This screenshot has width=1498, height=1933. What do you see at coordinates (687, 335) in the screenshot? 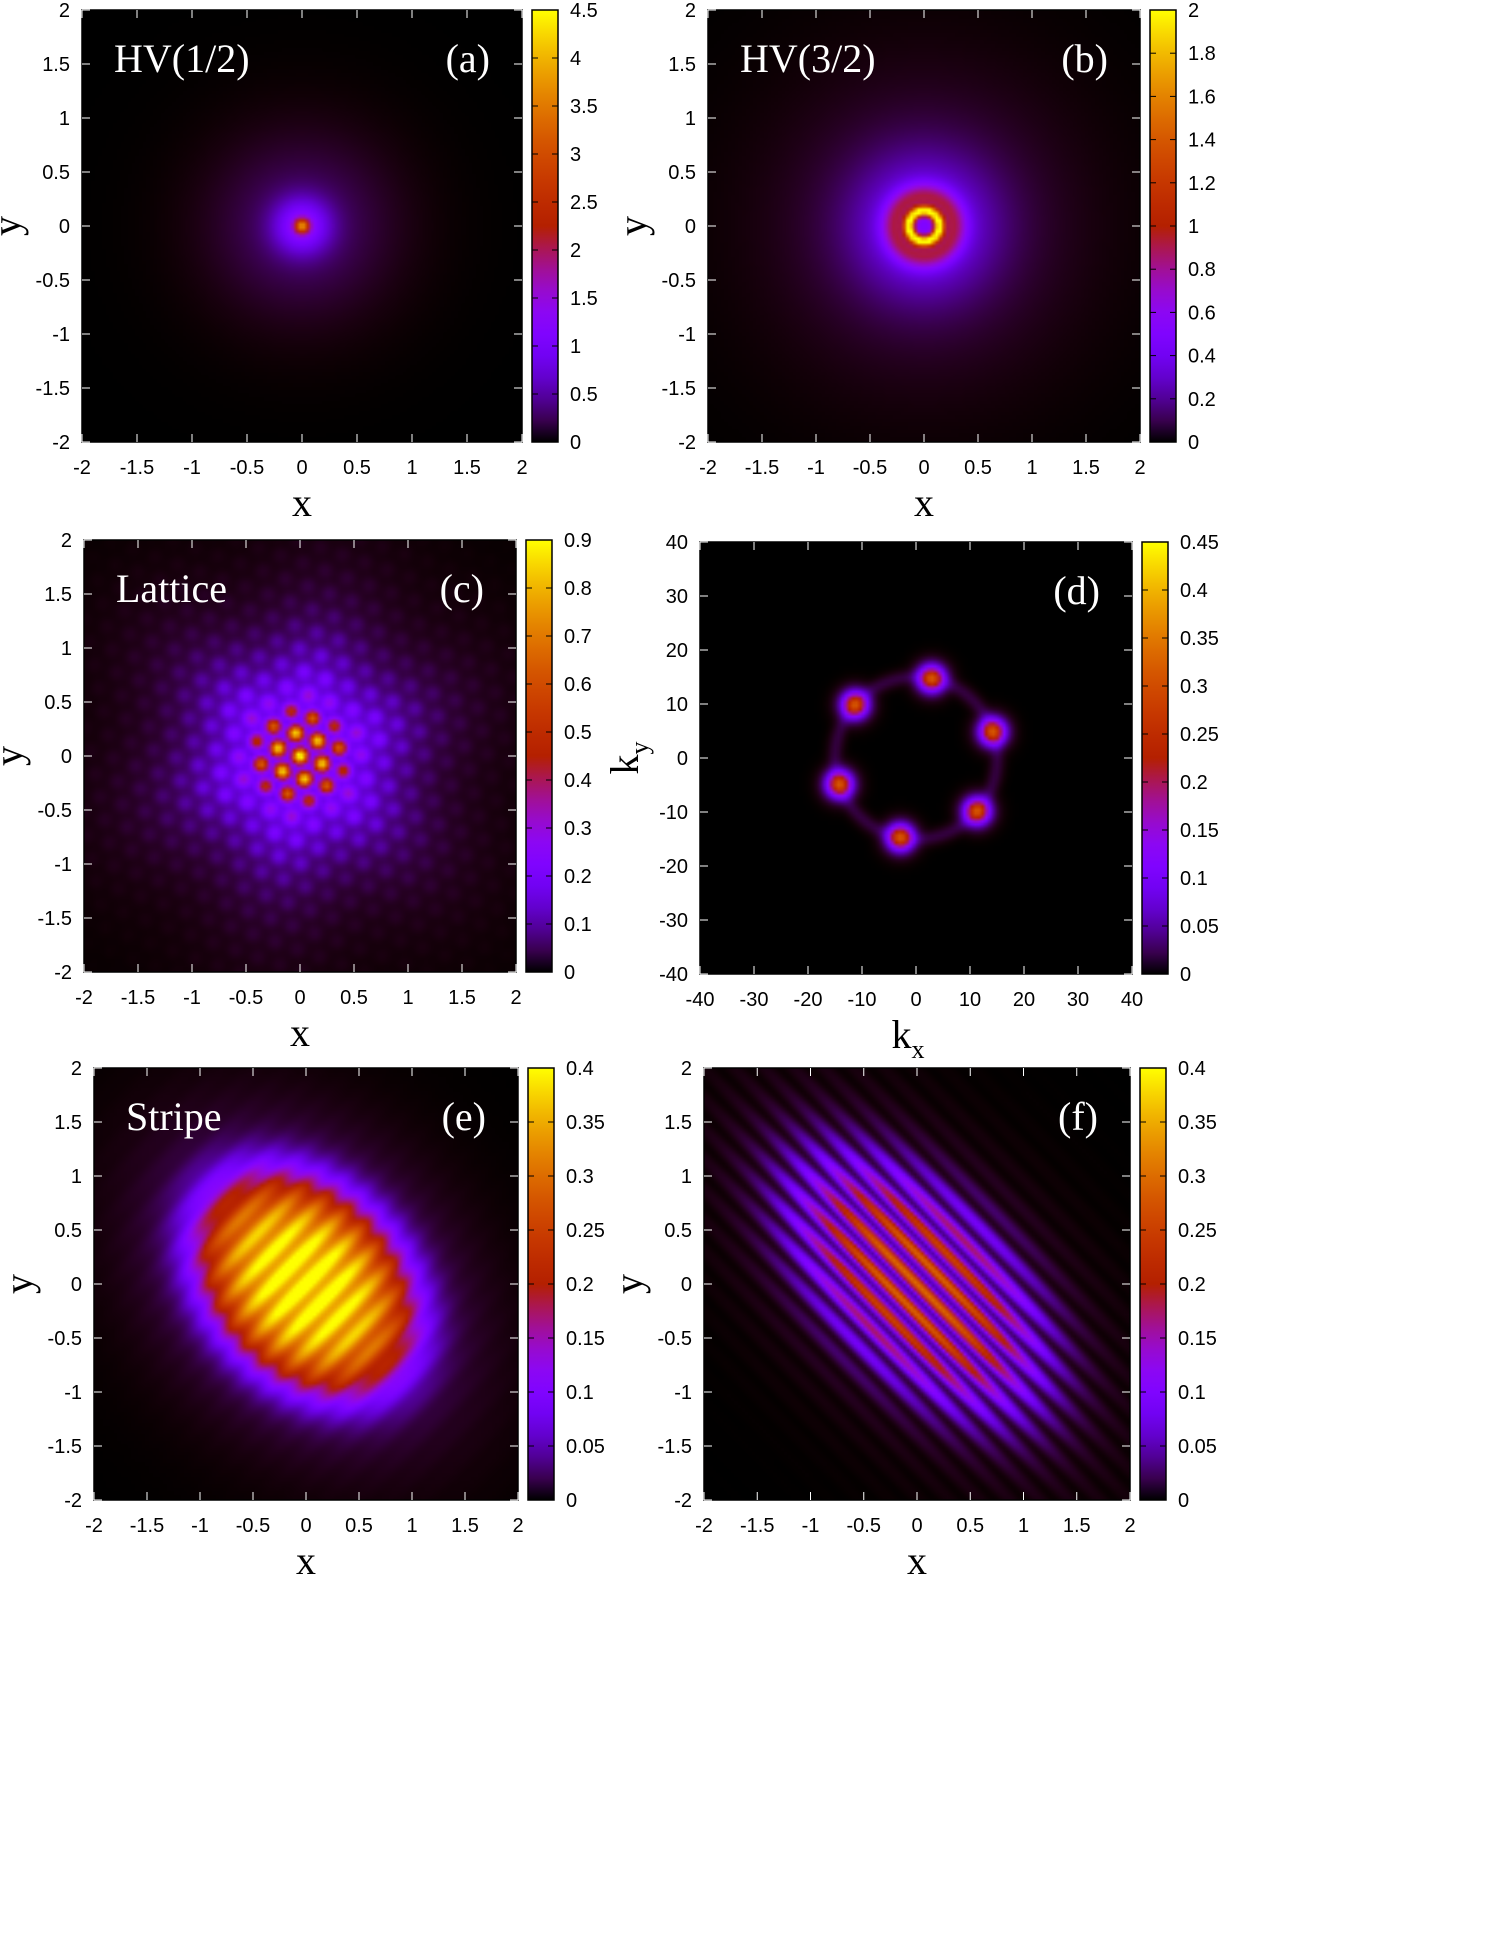
I see `y-tick-label-b: -1` at bounding box center [687, 335].